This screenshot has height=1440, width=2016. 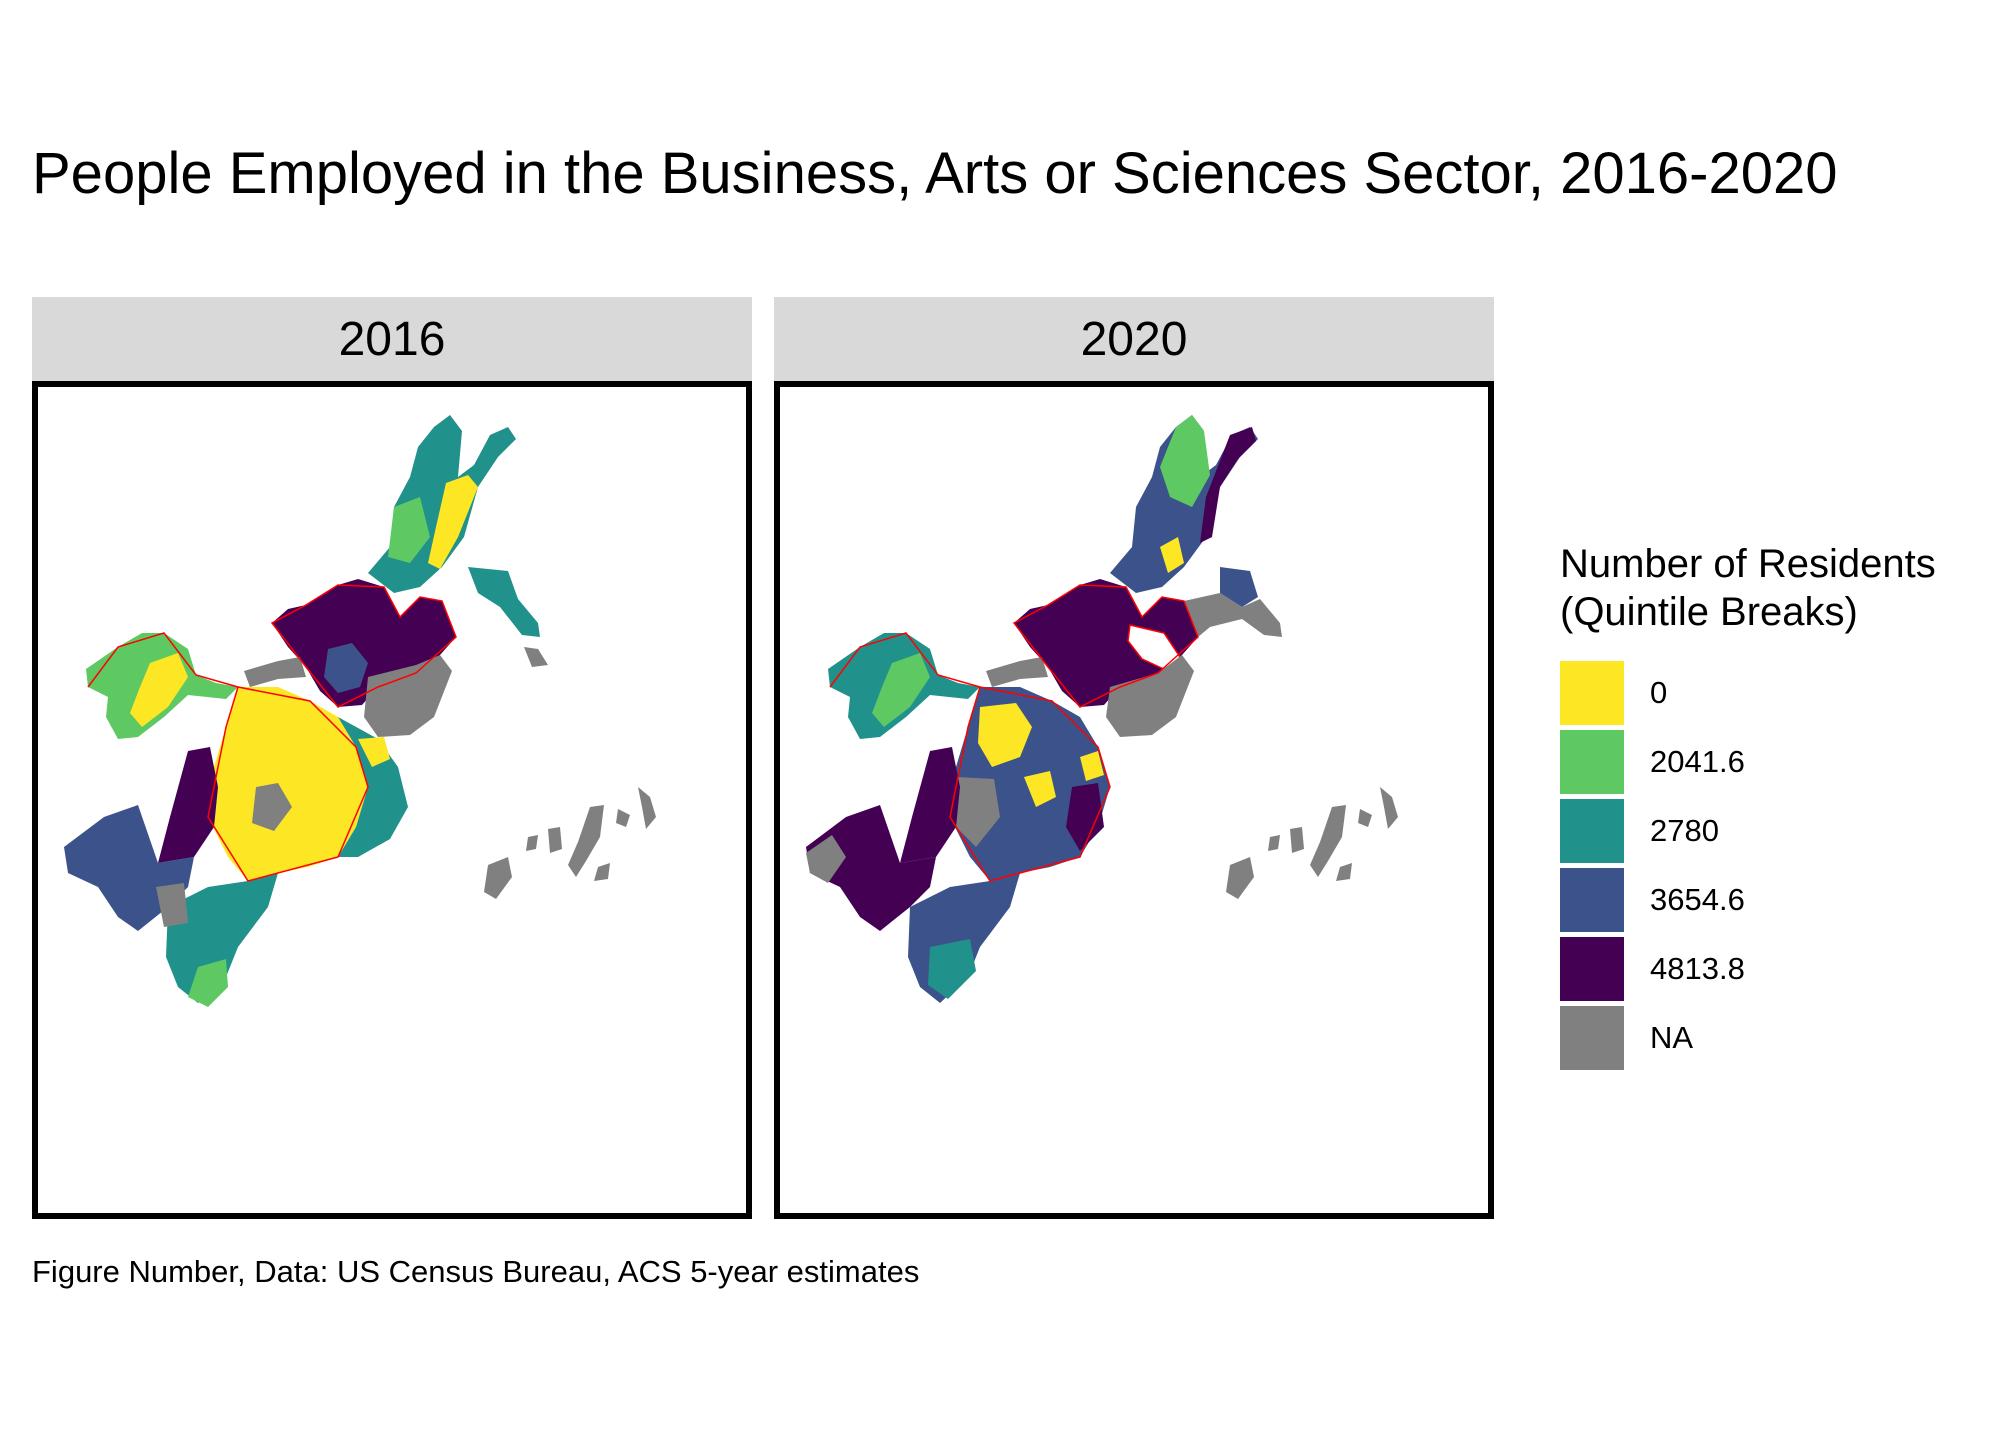 I want to click on region-southwest-gray-2020, so click(x=826, y=859).